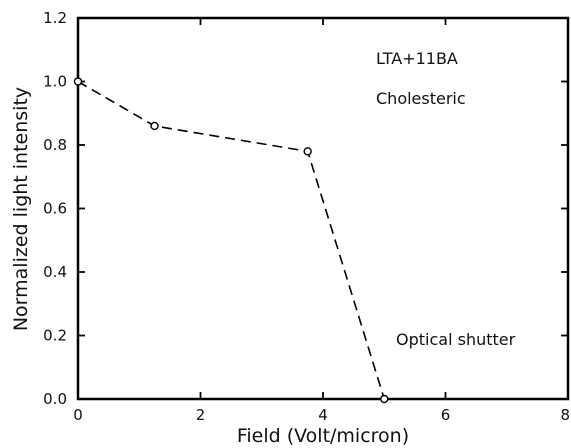 The height and width of the screenshot is (448, 571). Describe the element at coordinates (55, 18) in the screenshot. I see `y-tick-label: 1.2` at that location.